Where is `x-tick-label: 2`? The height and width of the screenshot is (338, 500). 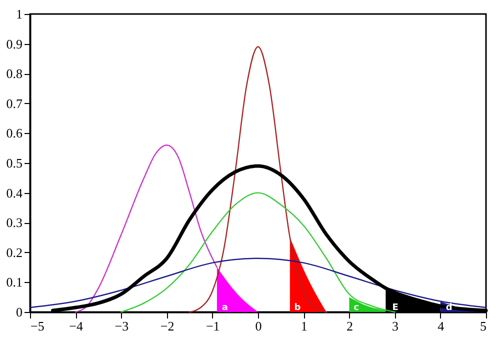
x-tick-label: 2 is located at coordinates (349, 326).